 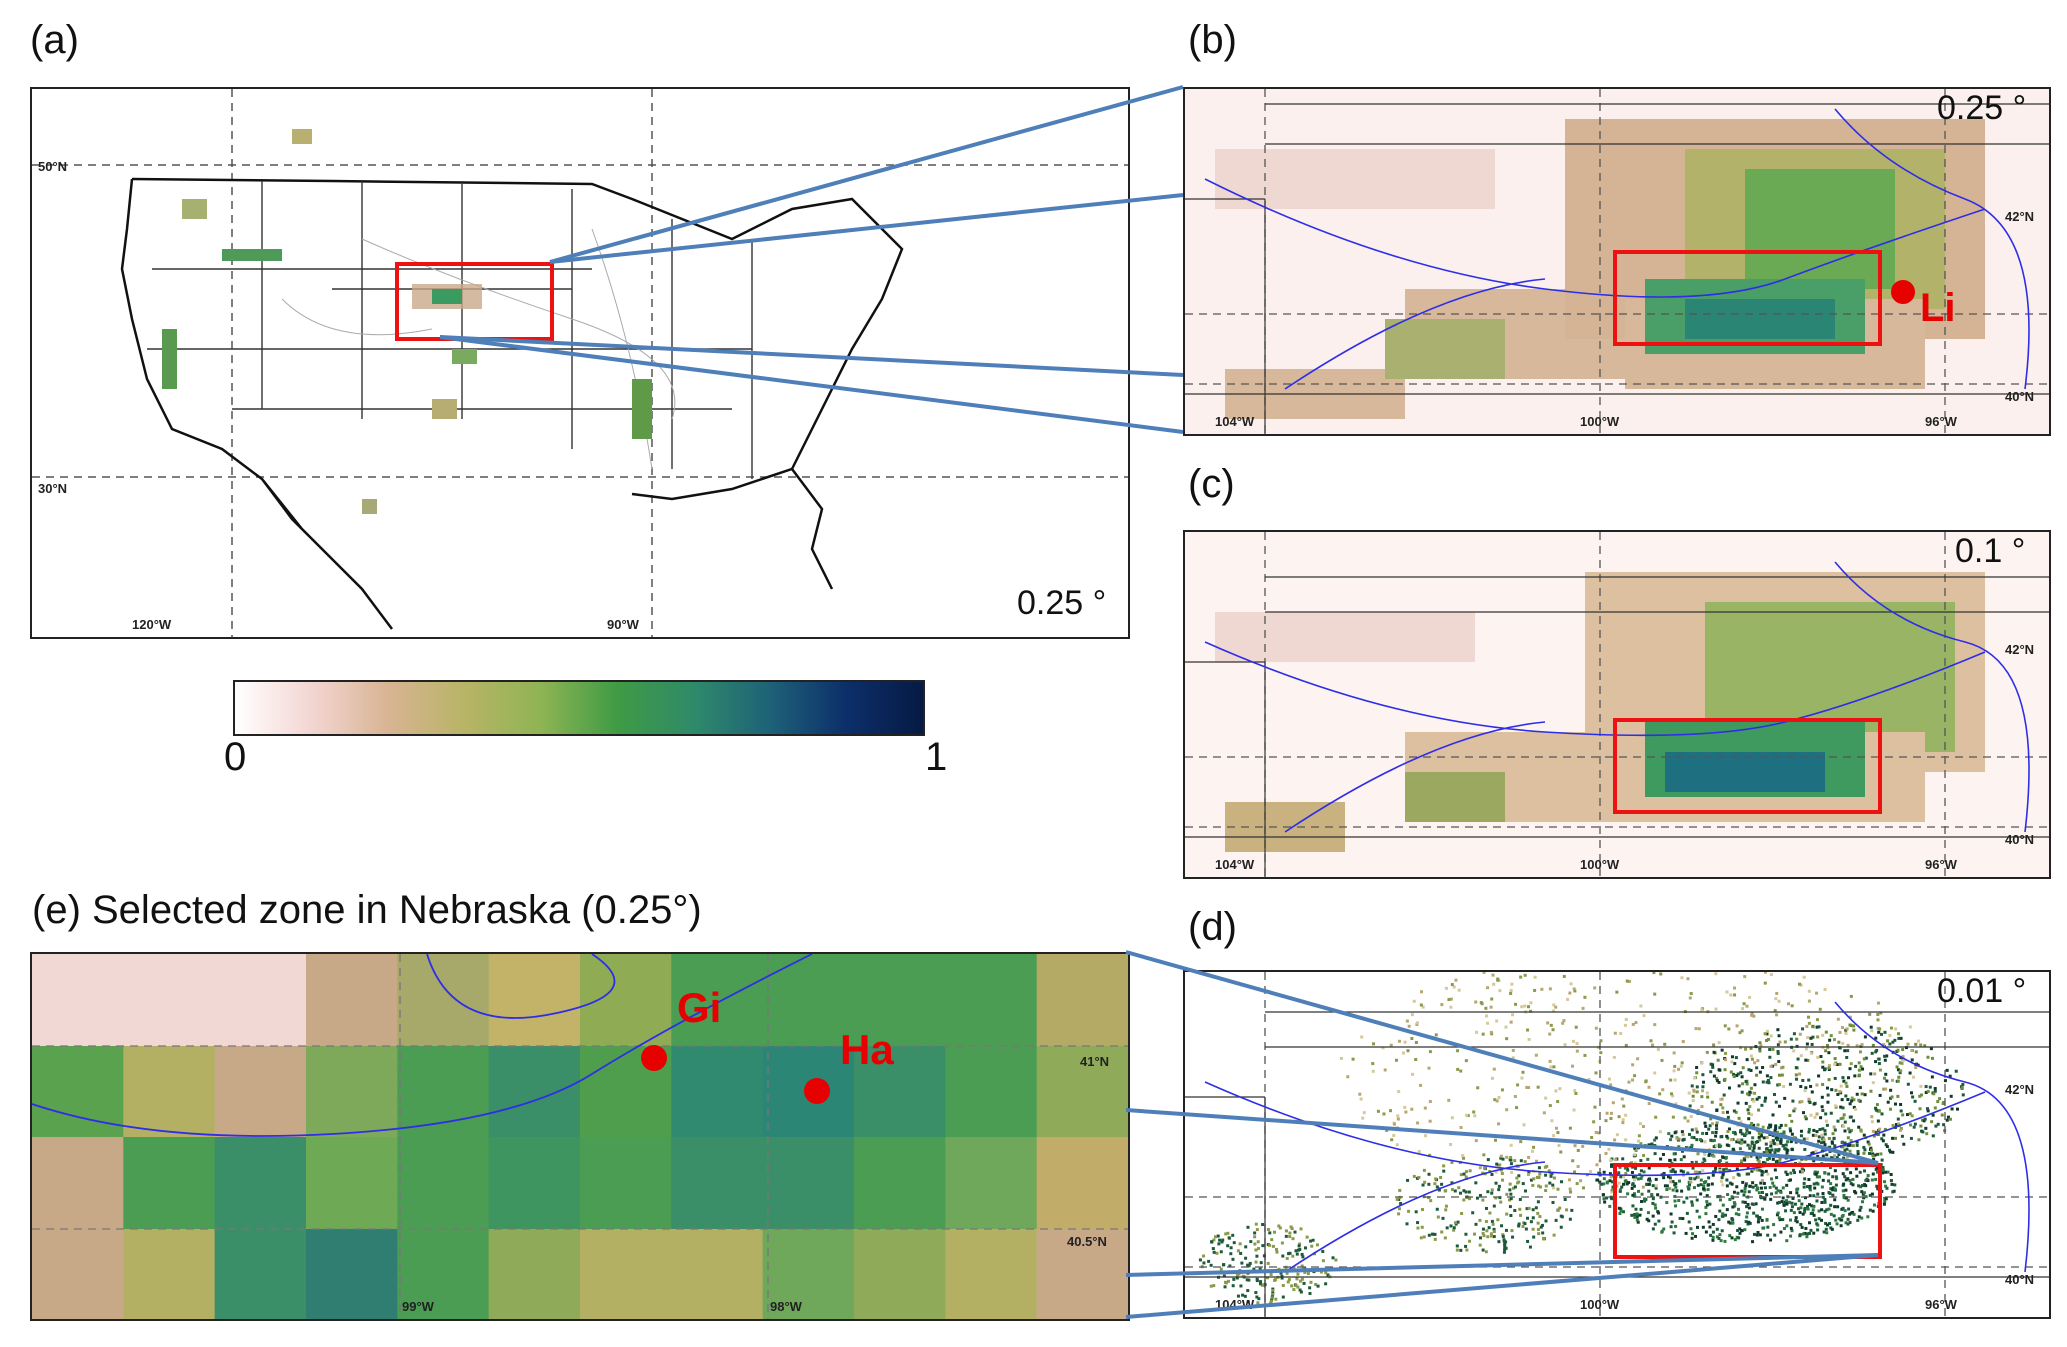 I want to click on panel-e-map: Gi Ha 41°N 40.5°N 99°W 98°W, so click(x=580, y=1136).